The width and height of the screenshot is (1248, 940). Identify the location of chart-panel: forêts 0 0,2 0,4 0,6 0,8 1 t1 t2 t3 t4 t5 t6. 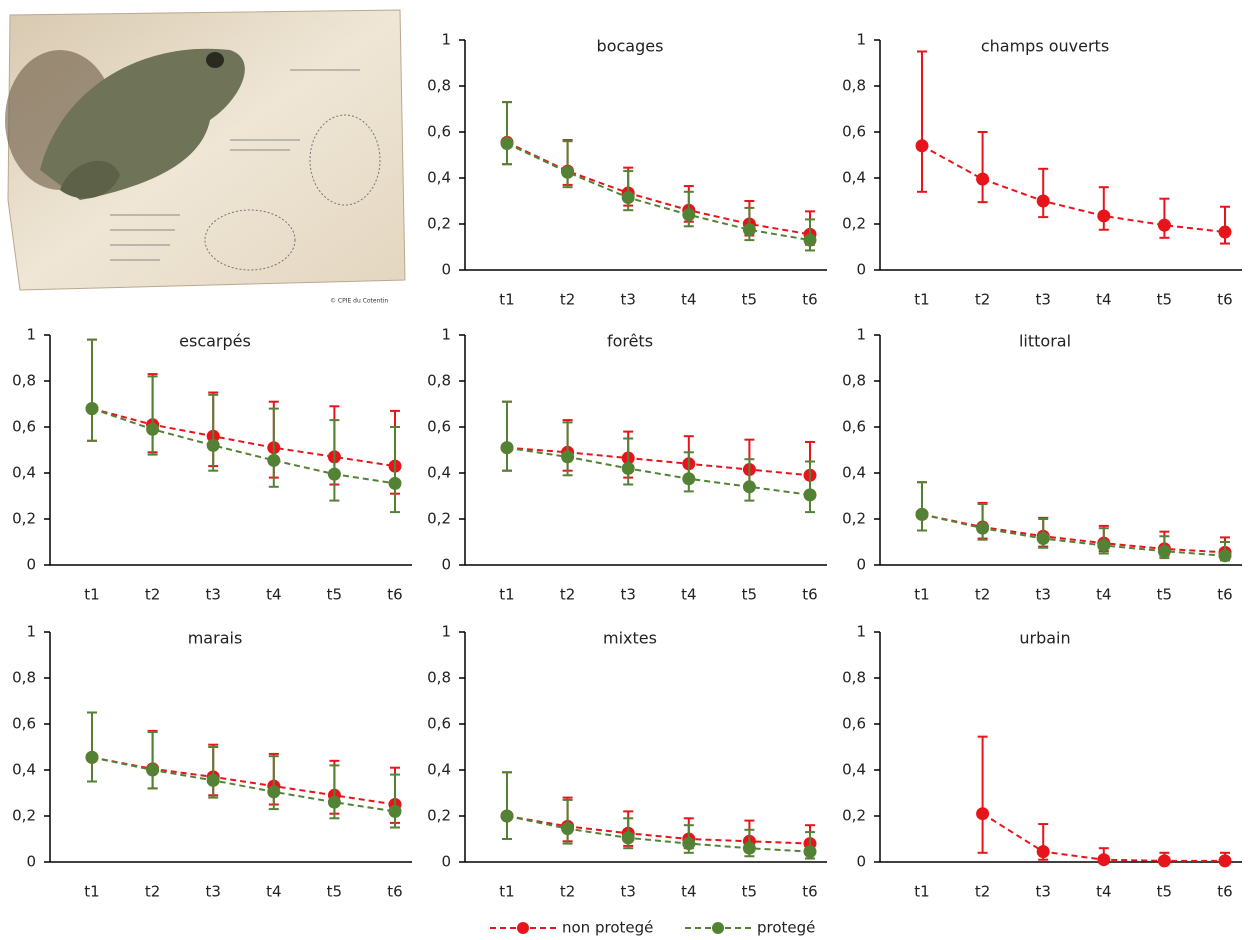
(627, 465).